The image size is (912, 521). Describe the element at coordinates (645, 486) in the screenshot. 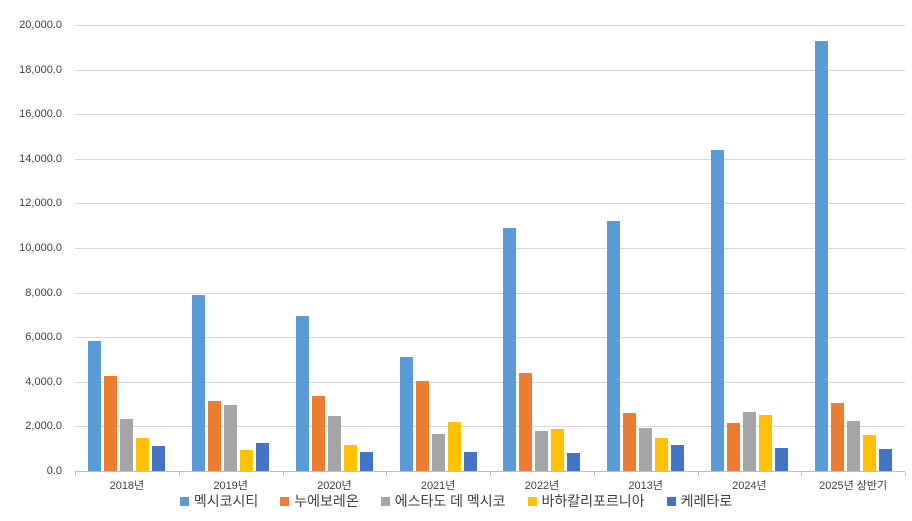

I see `x-axis-category-label: 2013년` at that location.